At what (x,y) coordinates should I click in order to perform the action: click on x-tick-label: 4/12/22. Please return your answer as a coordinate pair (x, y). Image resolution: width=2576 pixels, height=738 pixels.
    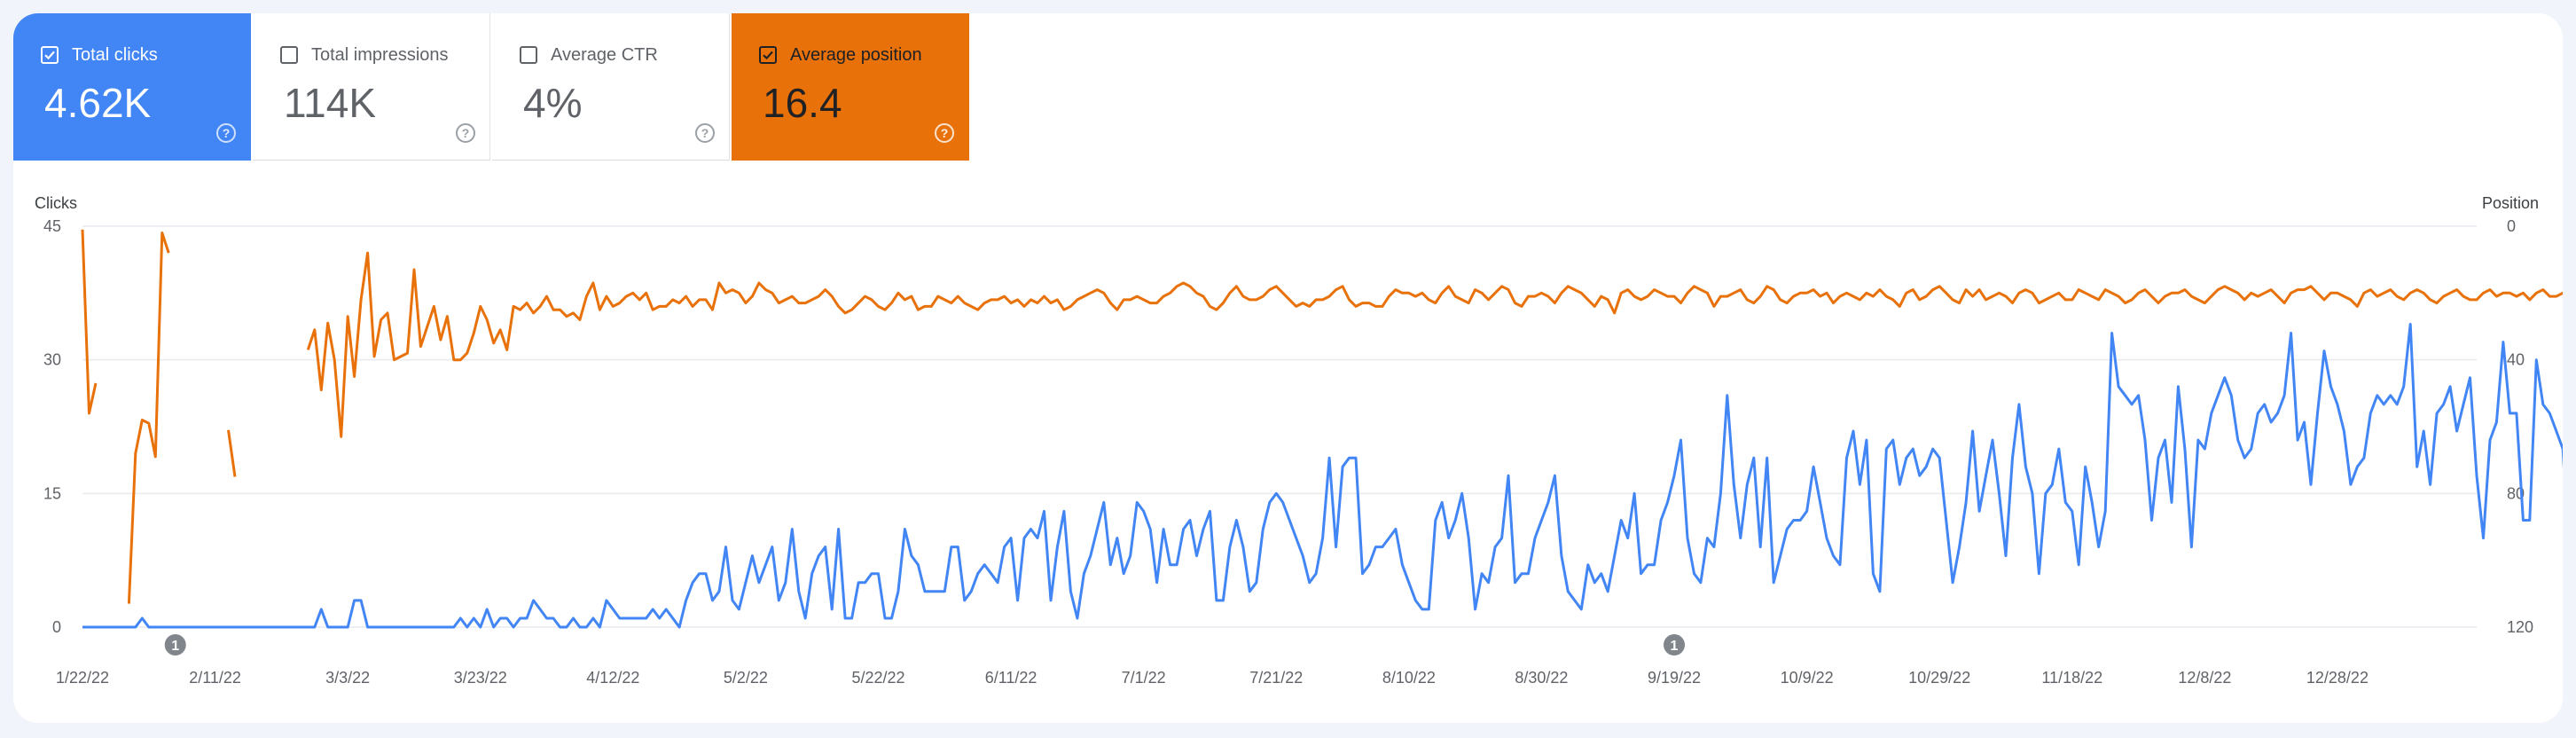
    Looking at the image, I should click on (612, 678).